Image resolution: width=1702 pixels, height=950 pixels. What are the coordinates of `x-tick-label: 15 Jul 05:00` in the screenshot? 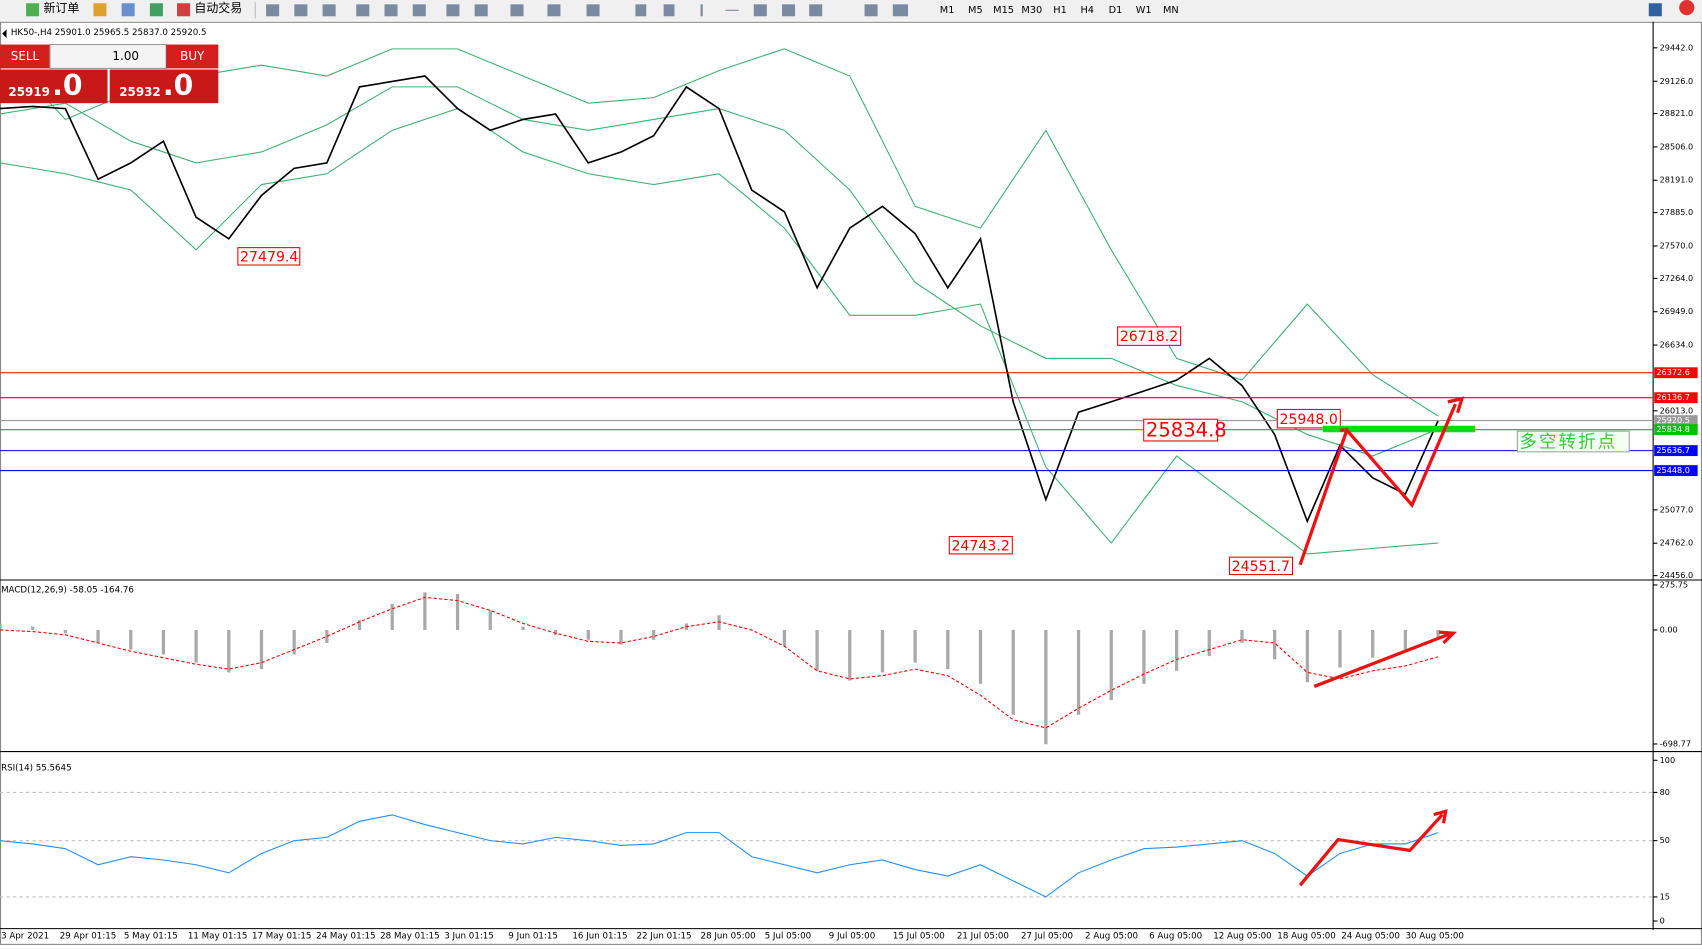 It's located at (919, 937).